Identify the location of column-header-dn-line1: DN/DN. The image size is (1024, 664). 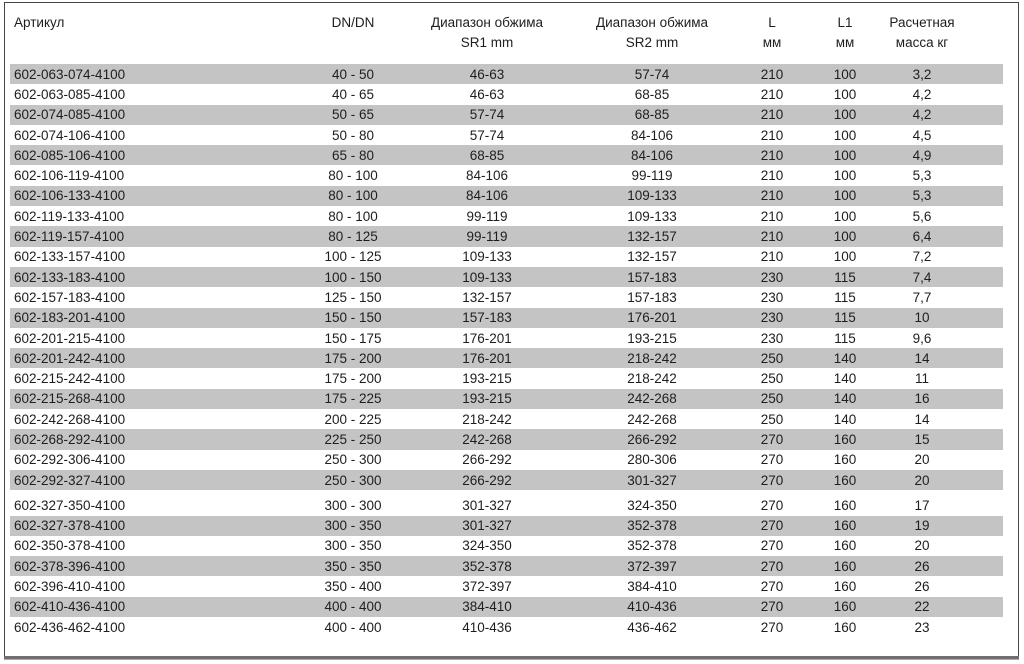
(353, 22).